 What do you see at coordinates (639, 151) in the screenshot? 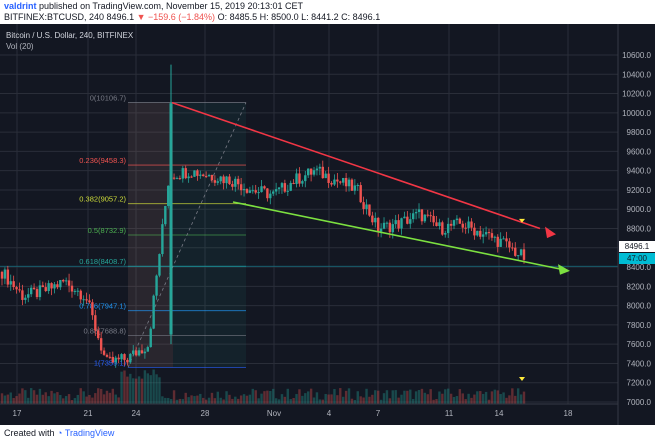
I see `y-tick-label: 9600.0` at bounding box center [639, 151].